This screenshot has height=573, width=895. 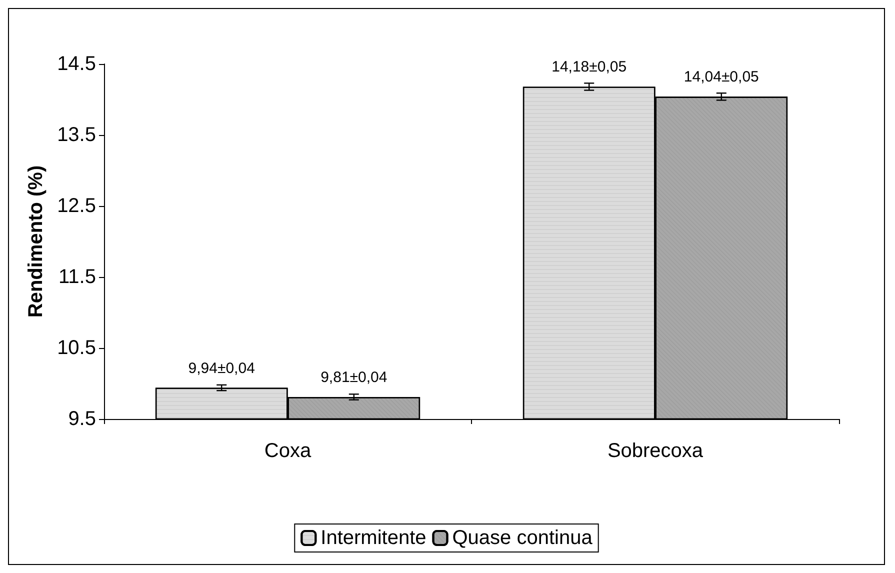 What do you see at coordinates (221, 368) in the screenshot?
I see `data-label: 9,94±0,04` at bounding box center [221, 368].